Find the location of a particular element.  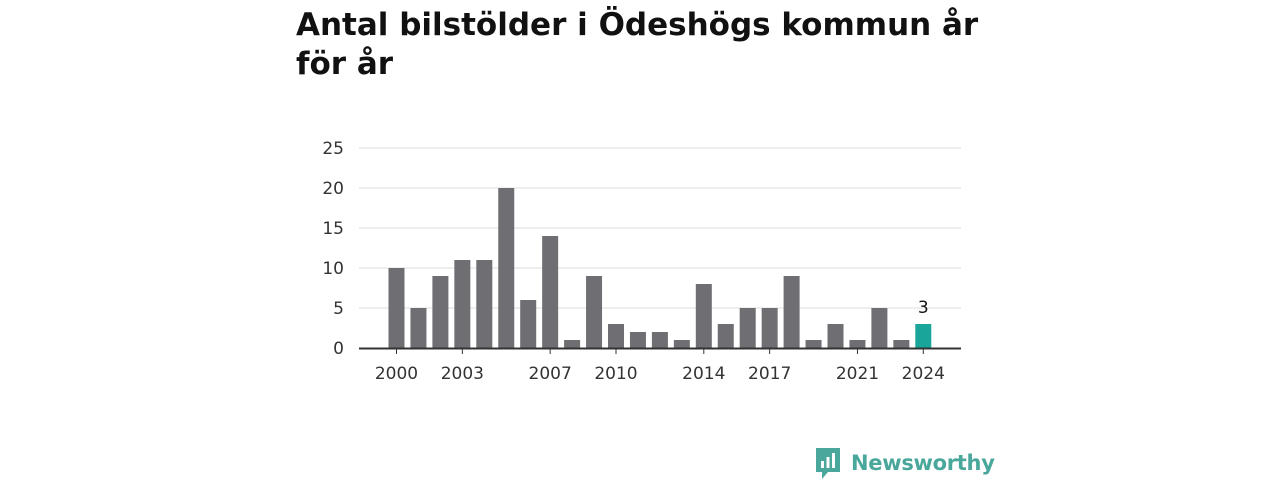

bar-2000 is located at coordinates (396, 308).